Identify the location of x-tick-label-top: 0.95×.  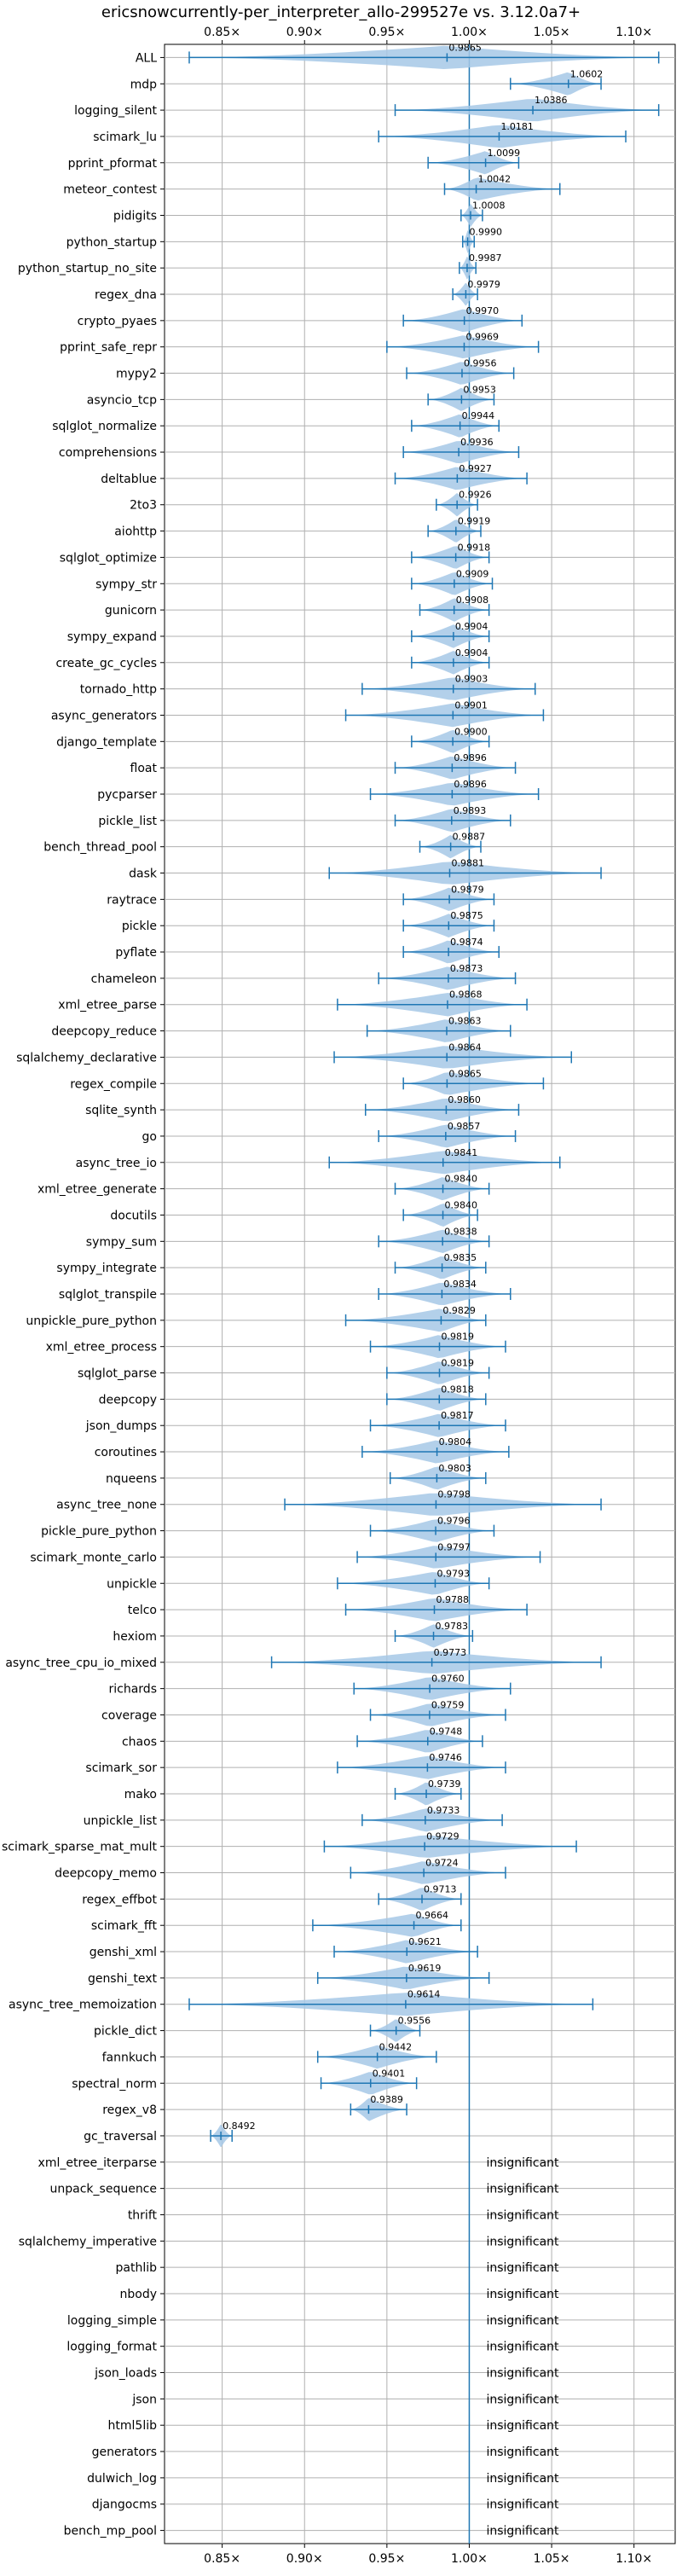
(386, 32).